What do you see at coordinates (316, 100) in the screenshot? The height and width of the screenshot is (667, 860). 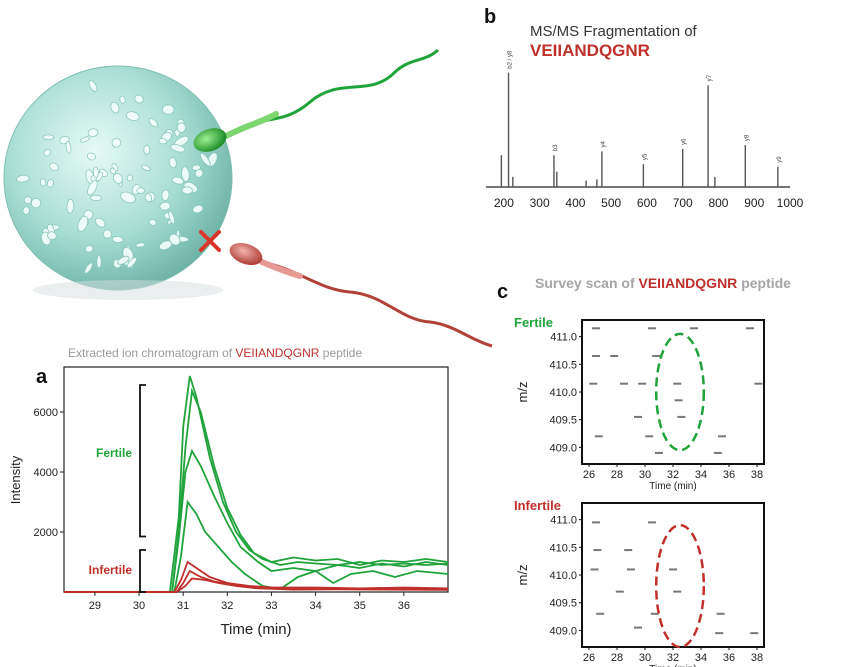 I see `fertile-sperm-illustration` at bounding box center [316, 100].